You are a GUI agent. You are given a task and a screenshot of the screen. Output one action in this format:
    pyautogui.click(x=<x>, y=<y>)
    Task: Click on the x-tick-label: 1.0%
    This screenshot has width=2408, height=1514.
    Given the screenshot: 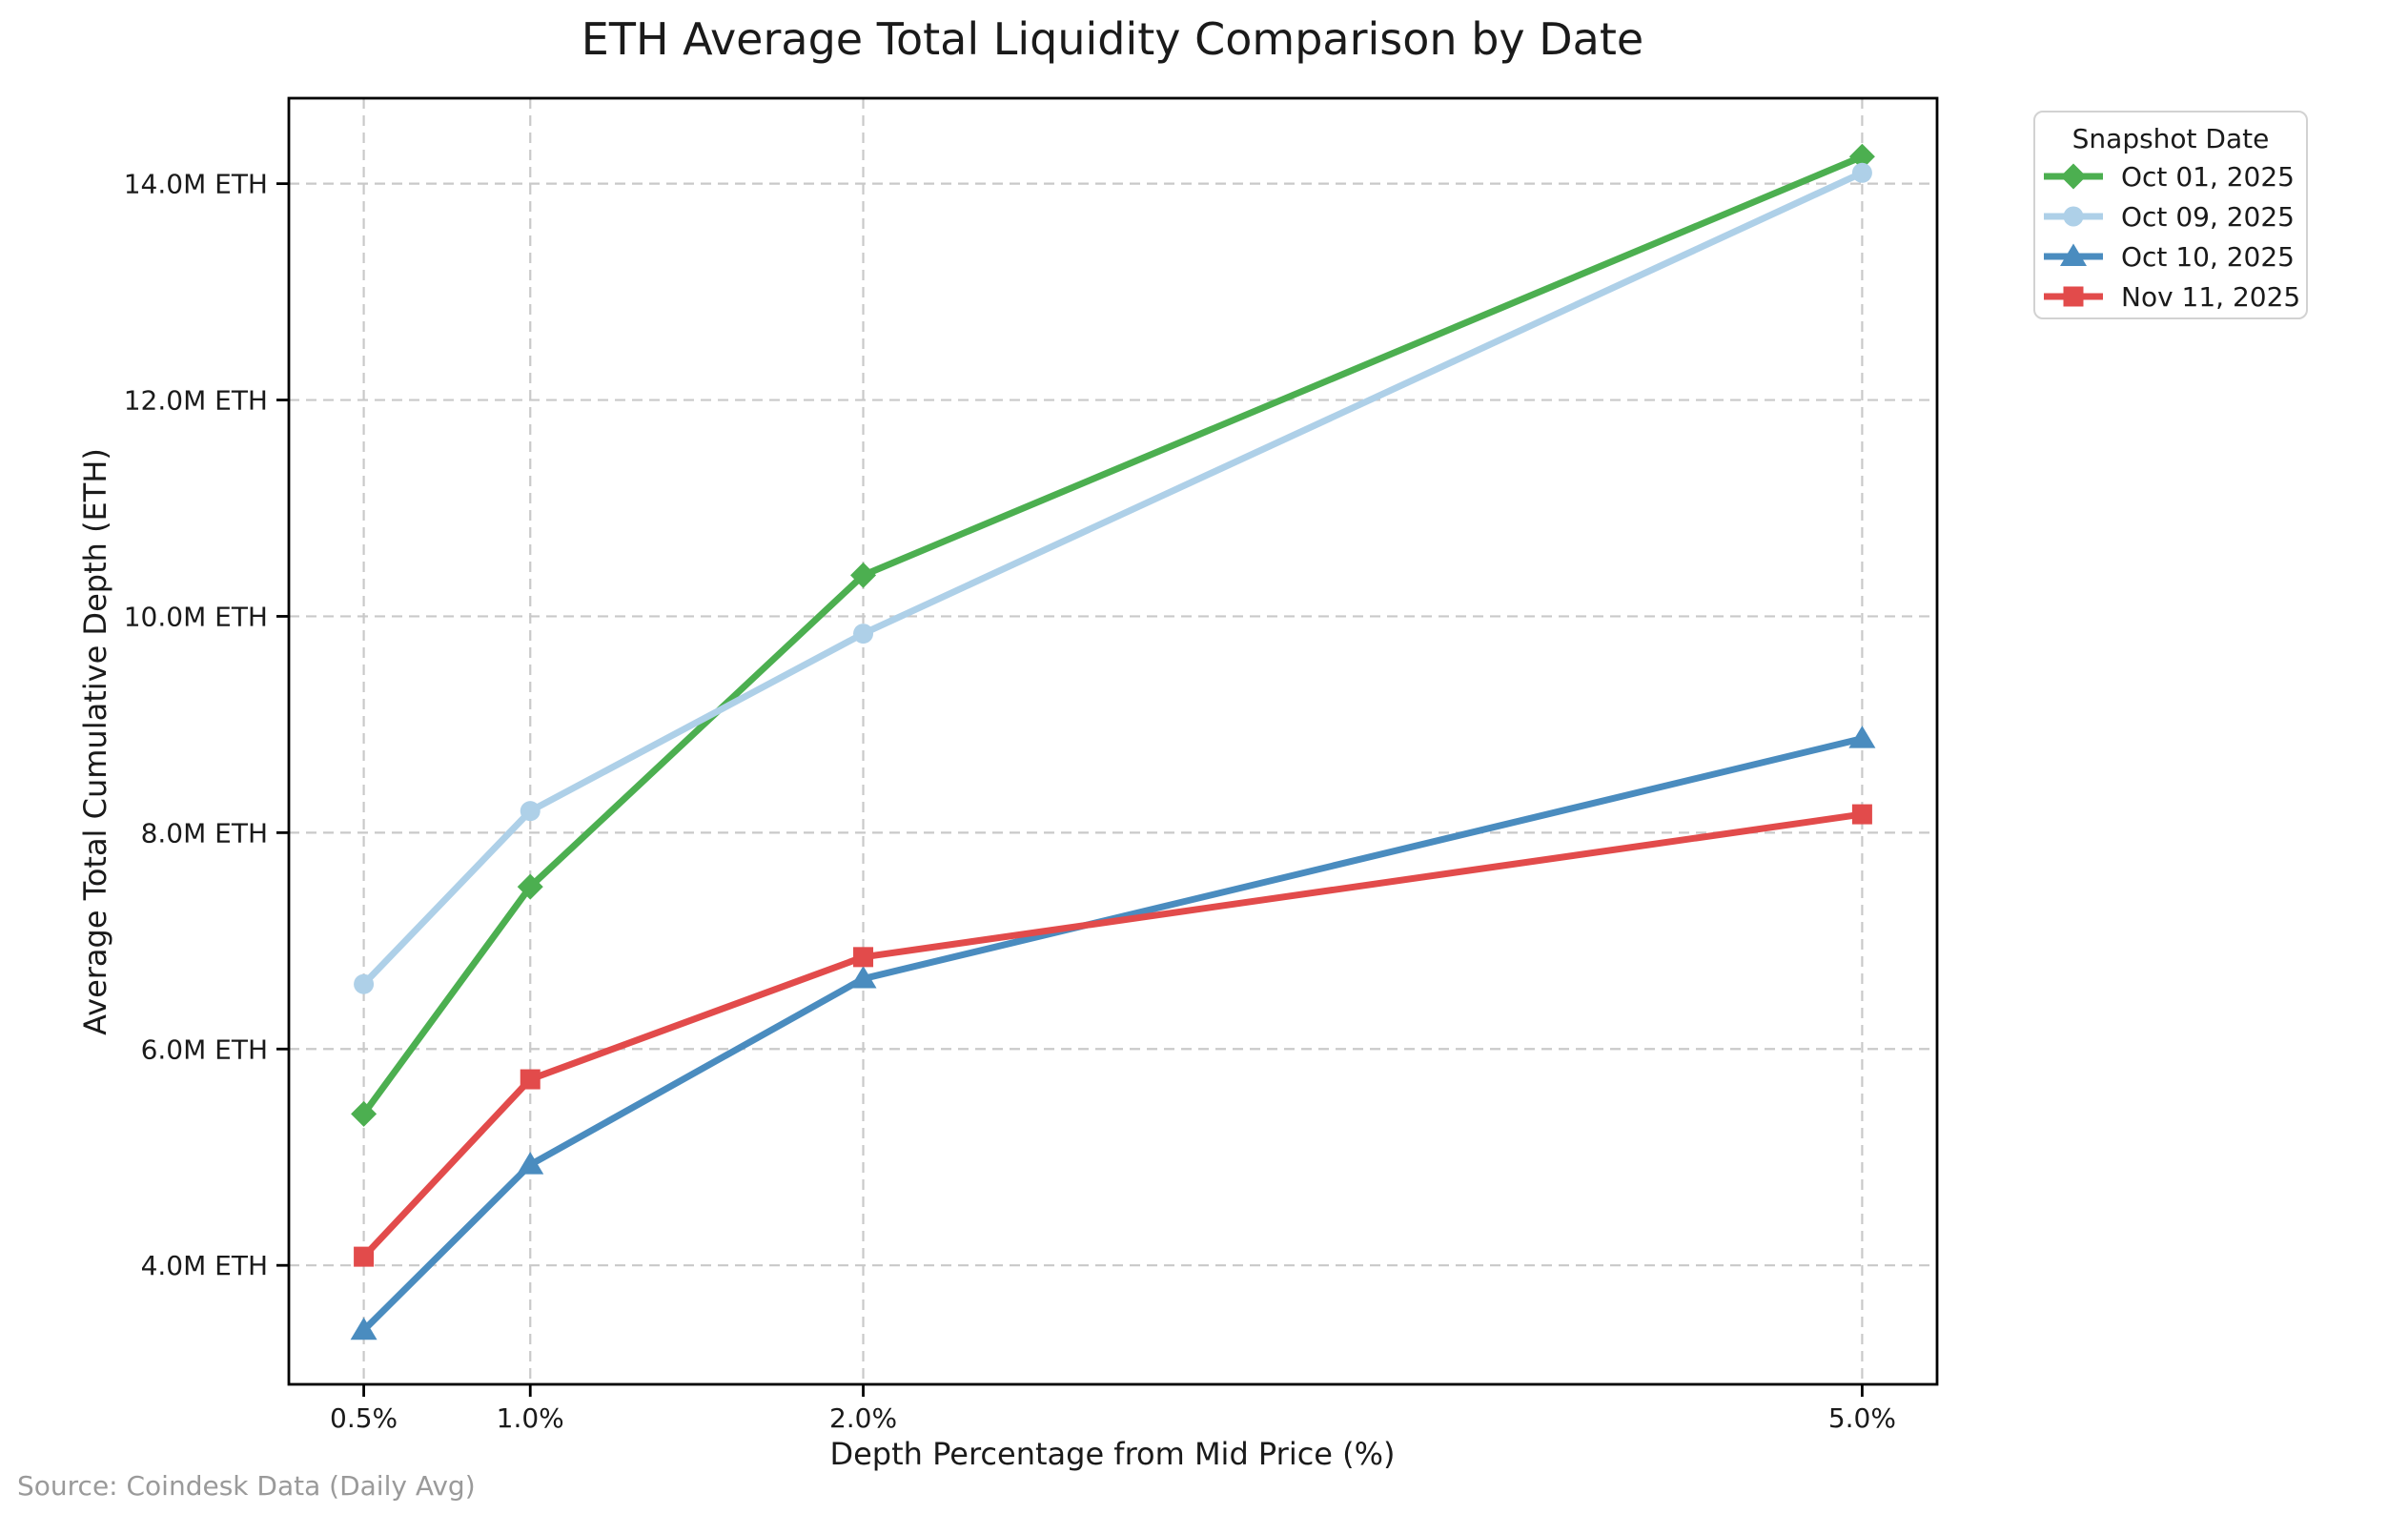 What is the action you would take?
    pyautogui.click(x=530, y=1418)
    